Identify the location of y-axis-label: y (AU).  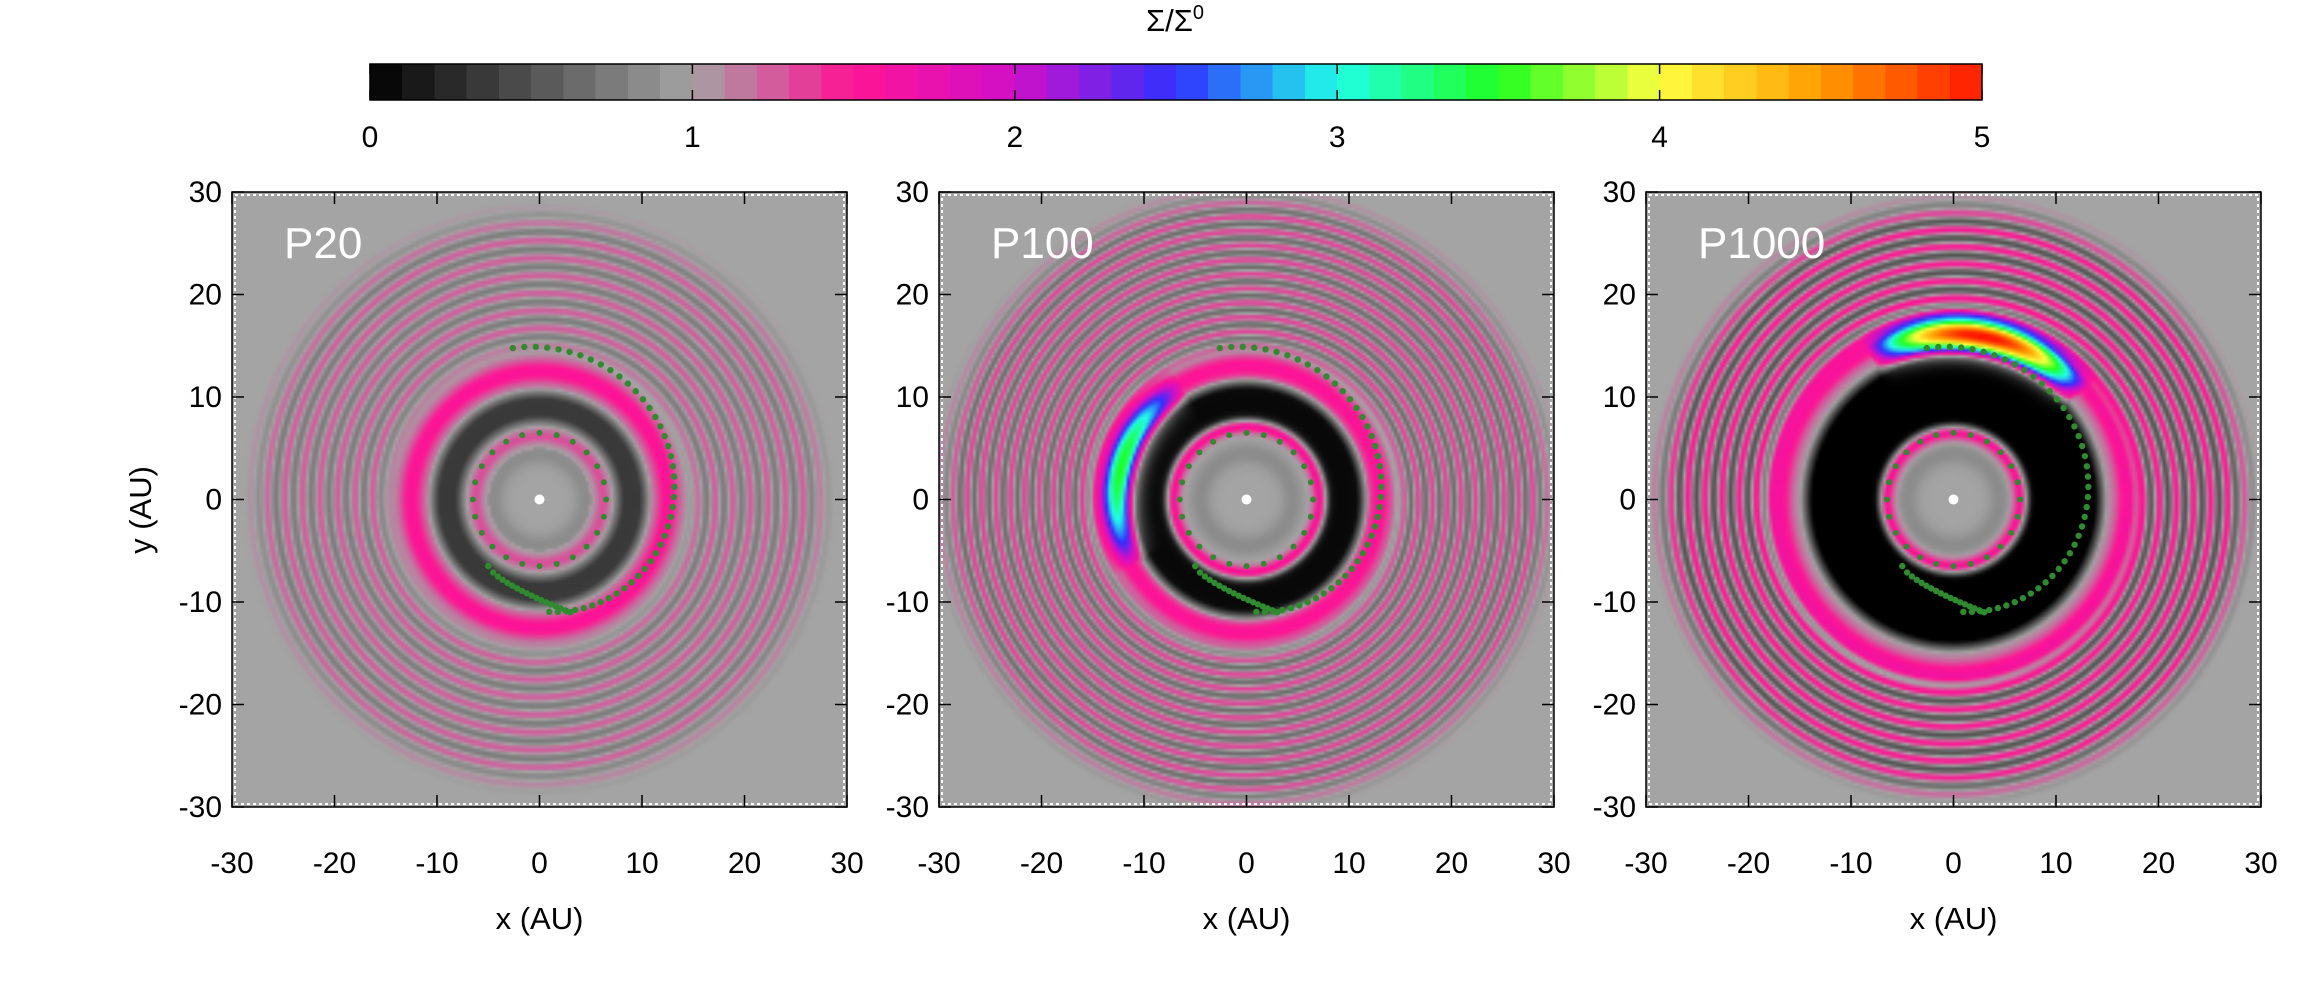
(140, 510).